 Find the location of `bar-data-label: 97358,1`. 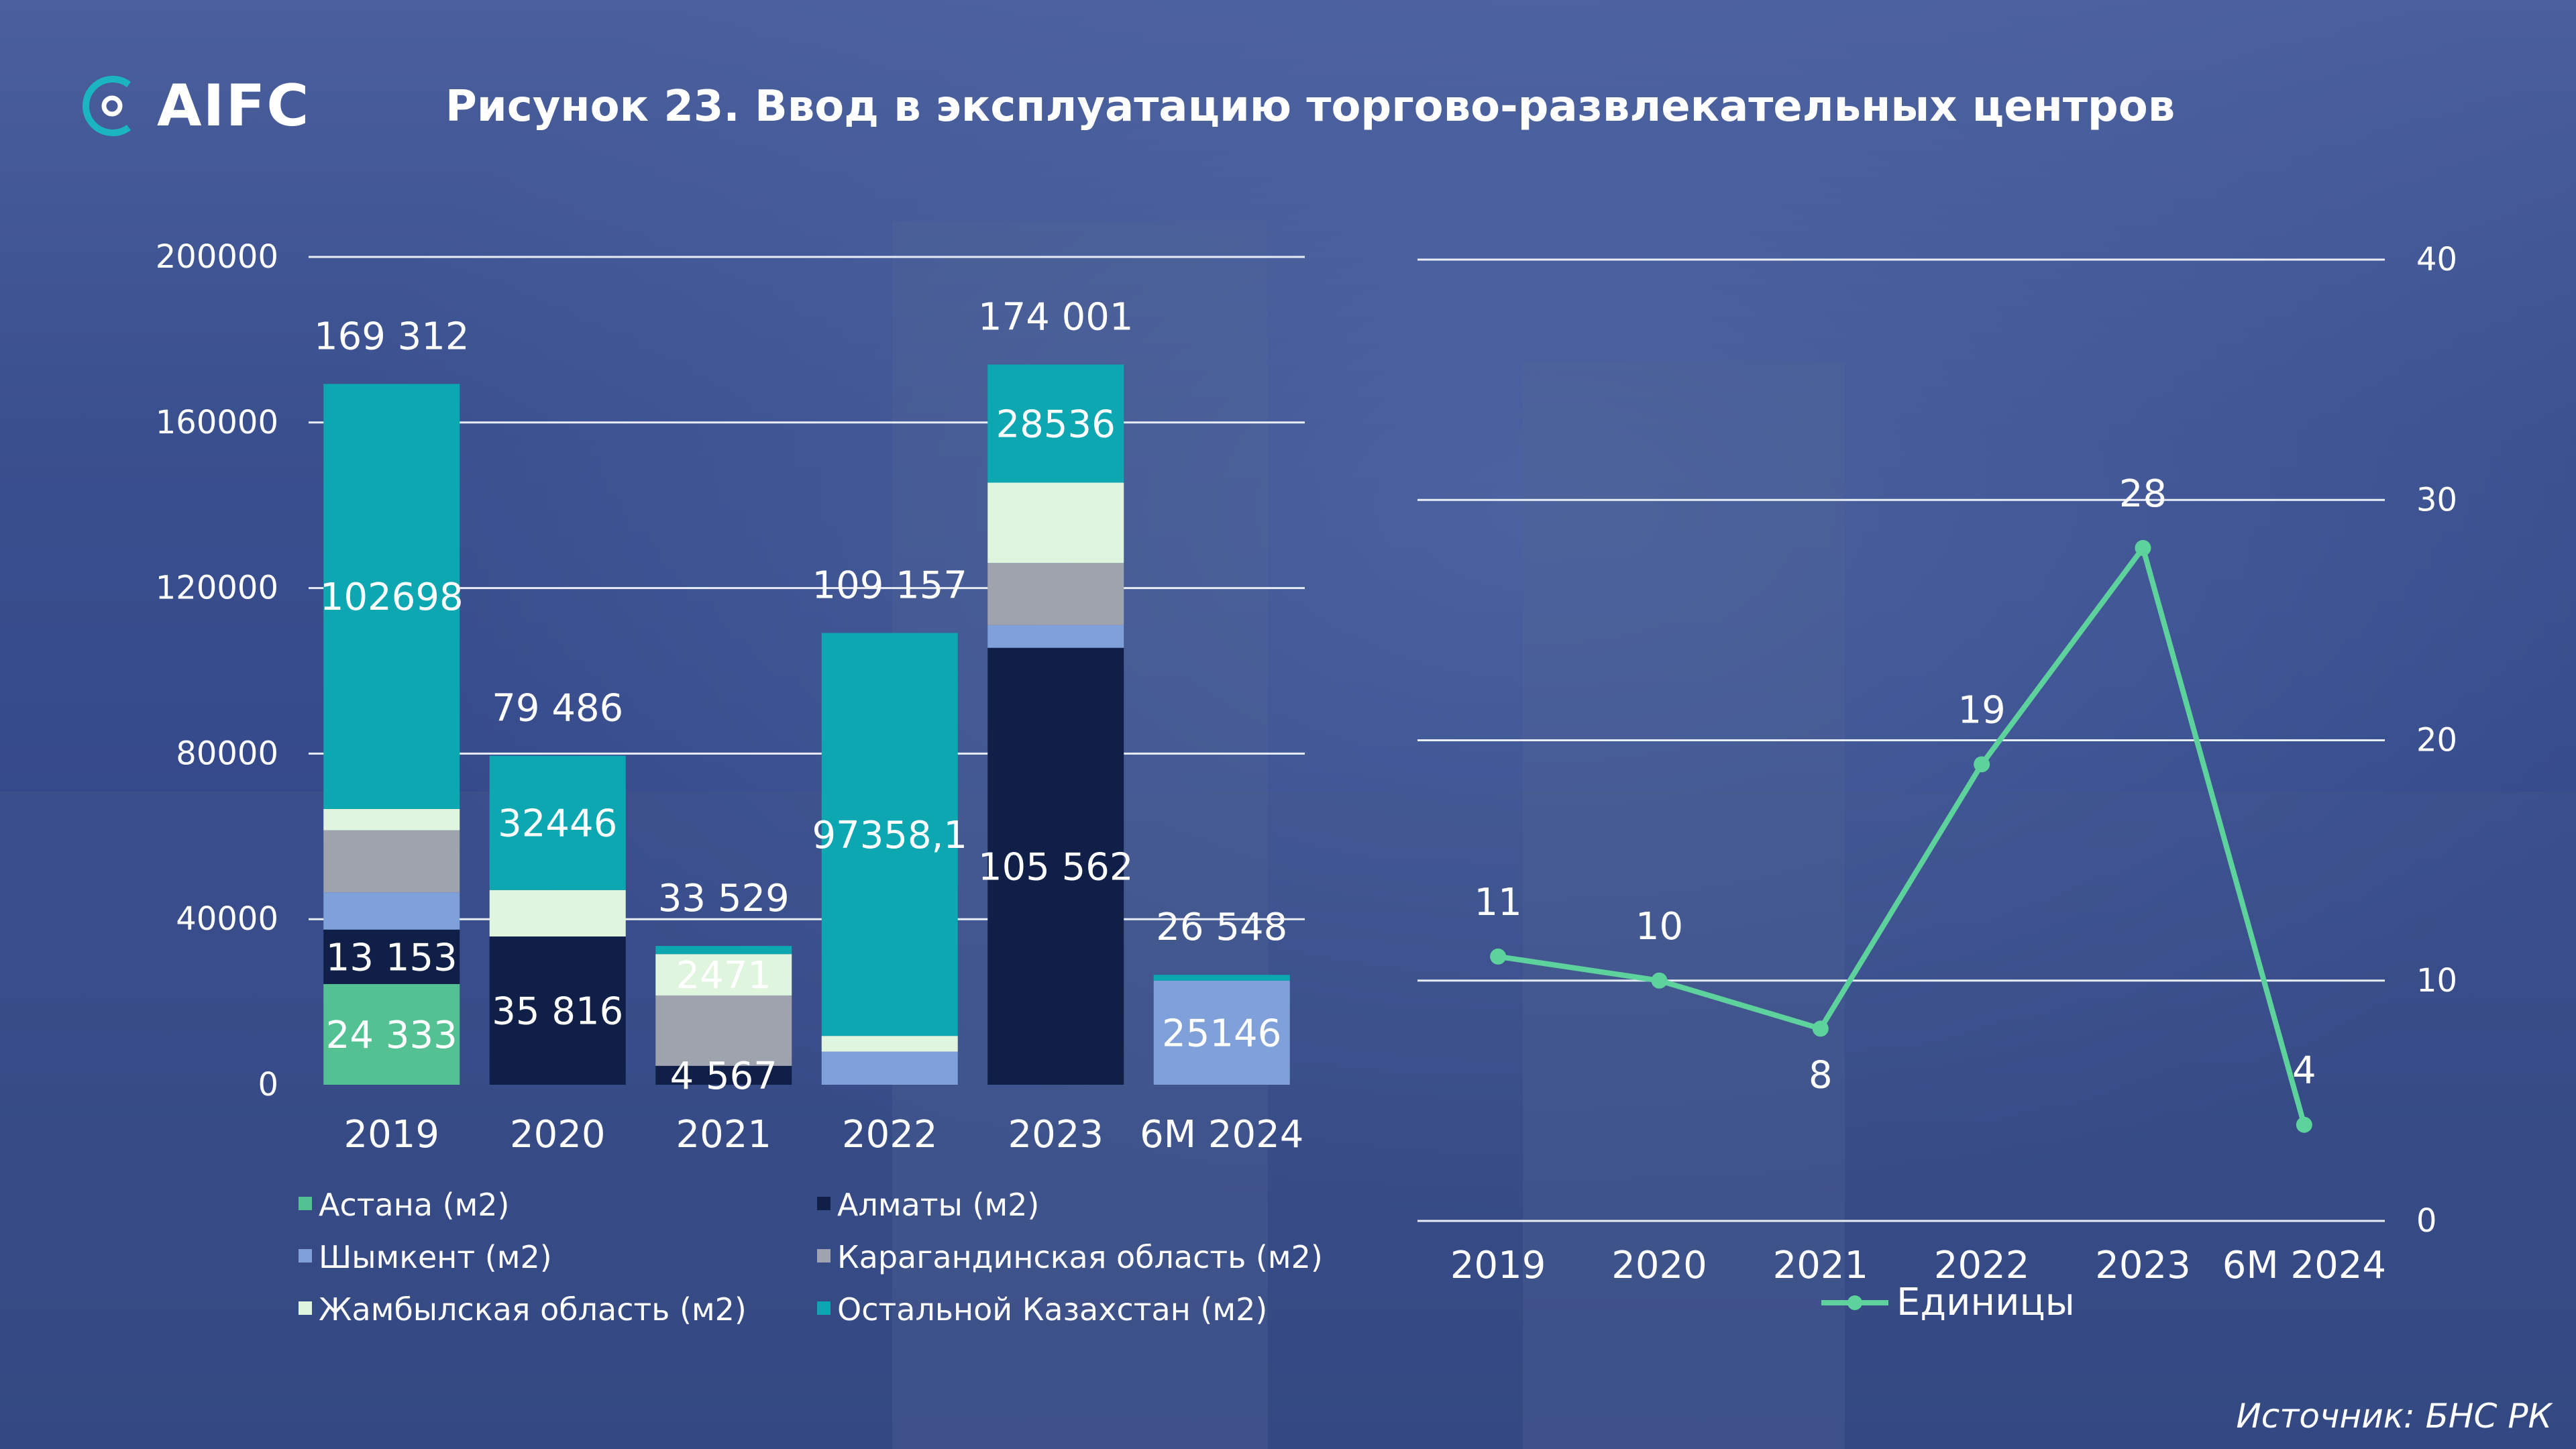

bar-data-label: 97358,1 is located at coordinates (889, 835).